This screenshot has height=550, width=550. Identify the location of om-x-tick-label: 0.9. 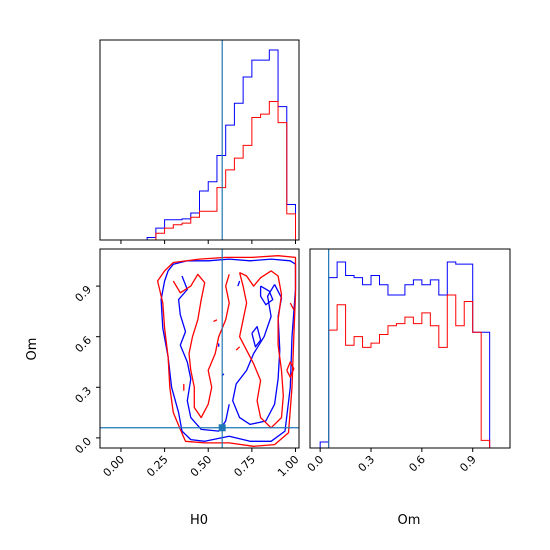
(468, 464).